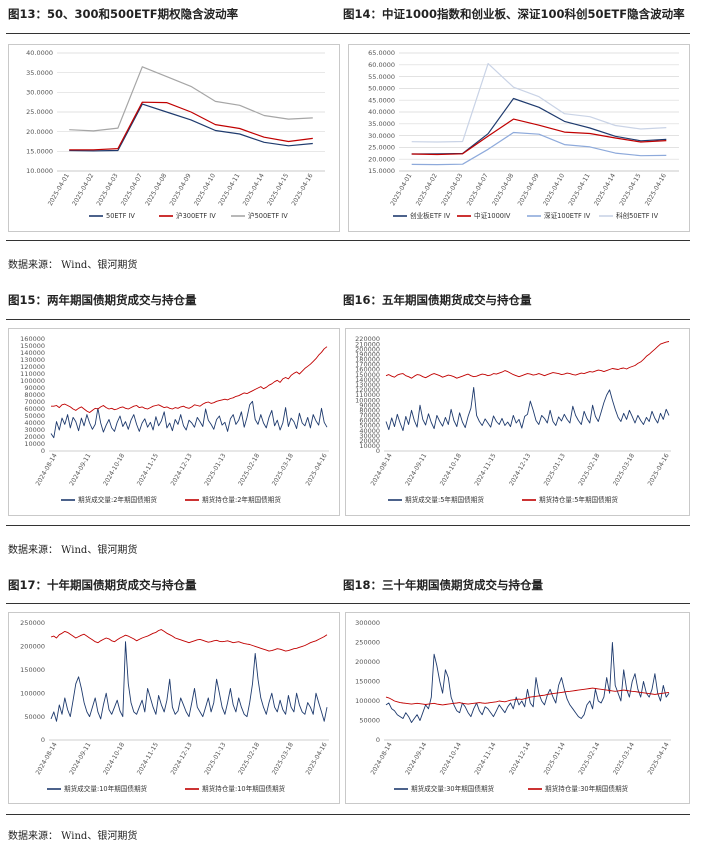  I want to click on y-tick-label: 220000, so click(367, 339).